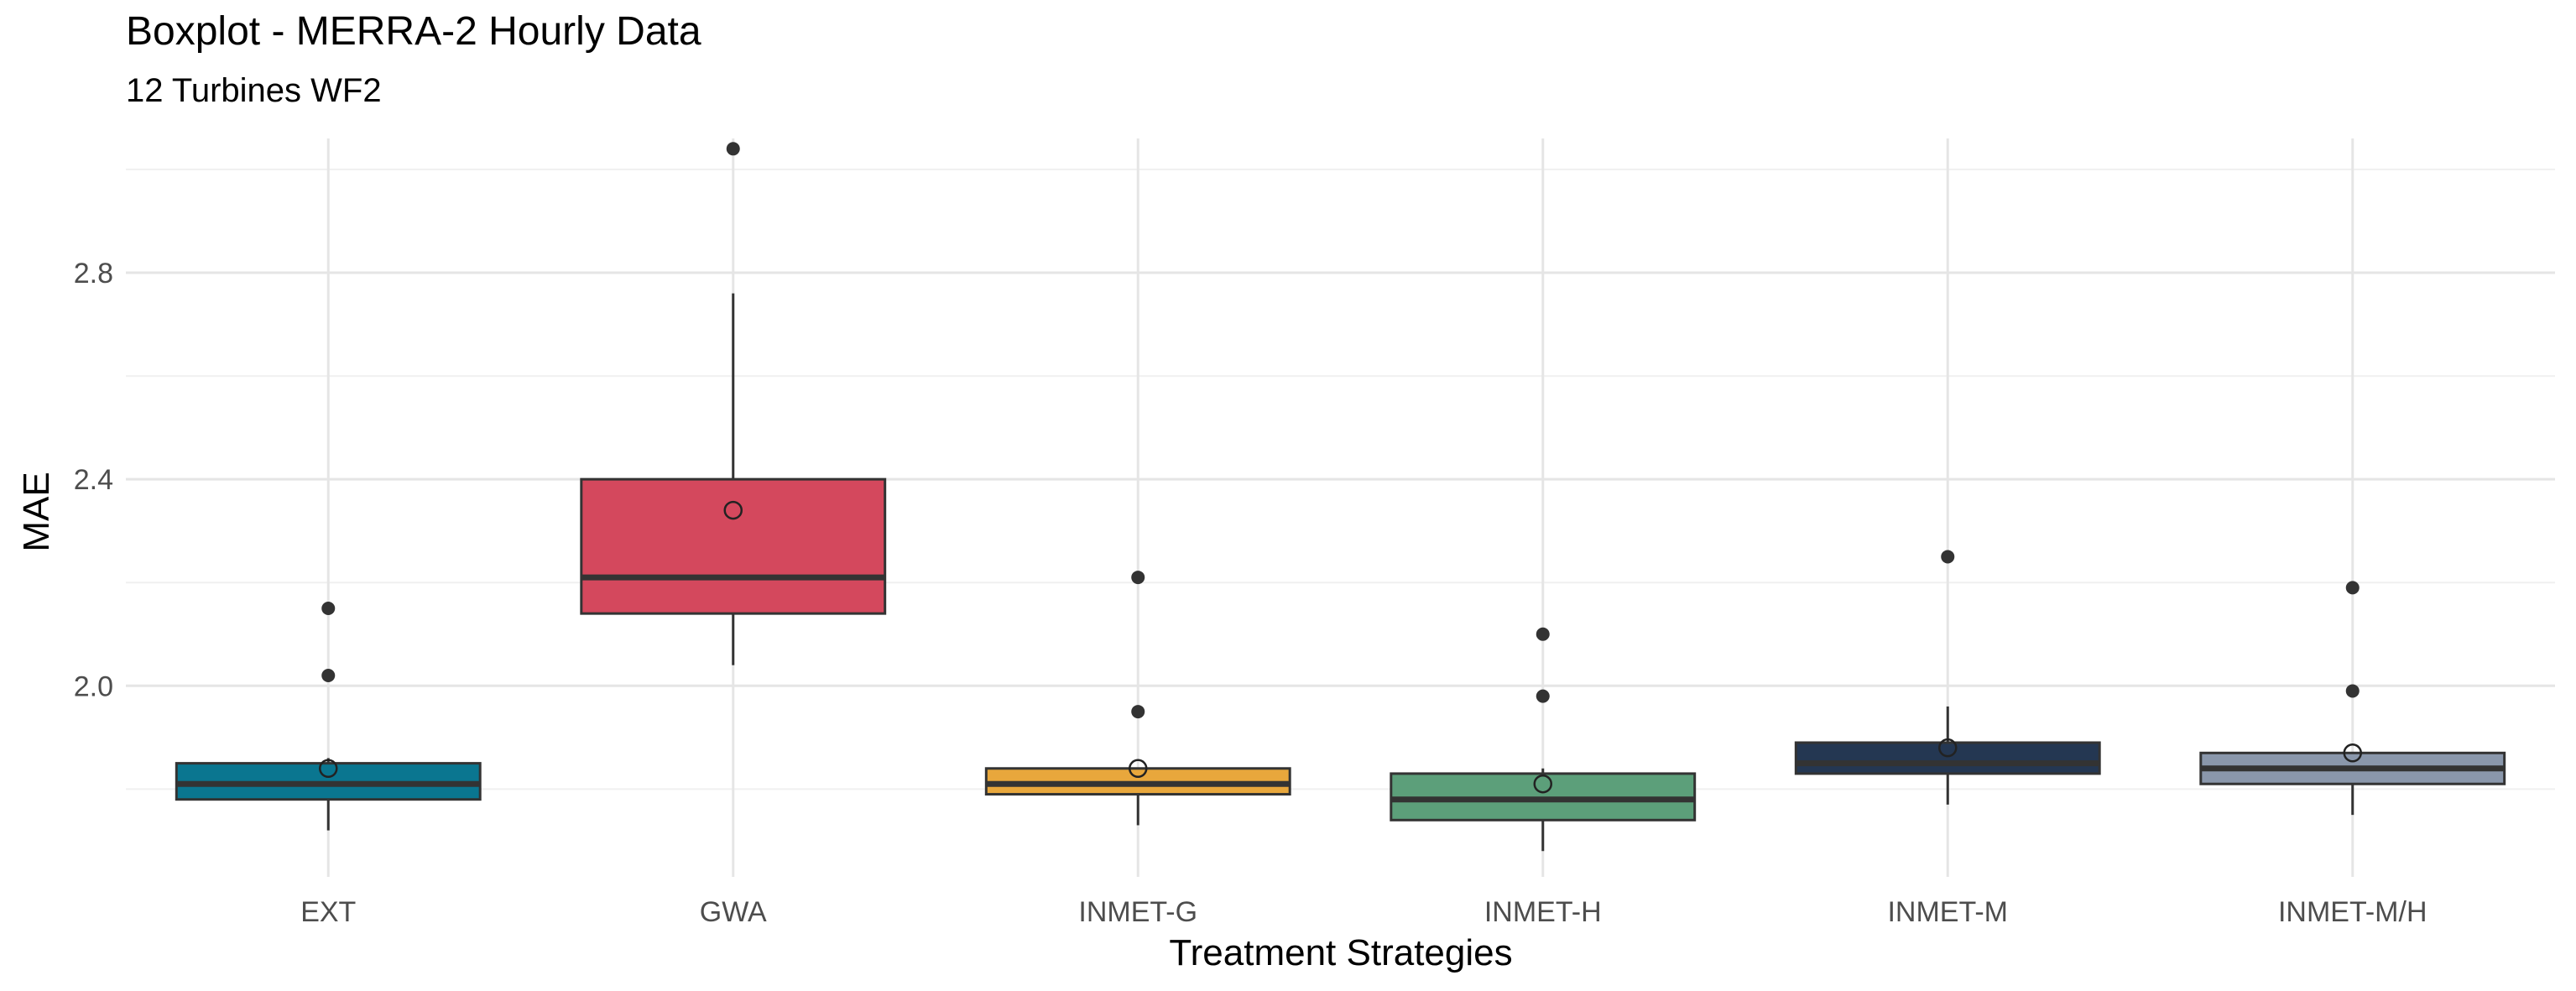 The image size is (2576, 991). I want to click on x-tick-label: EXT, so click(328, 912).